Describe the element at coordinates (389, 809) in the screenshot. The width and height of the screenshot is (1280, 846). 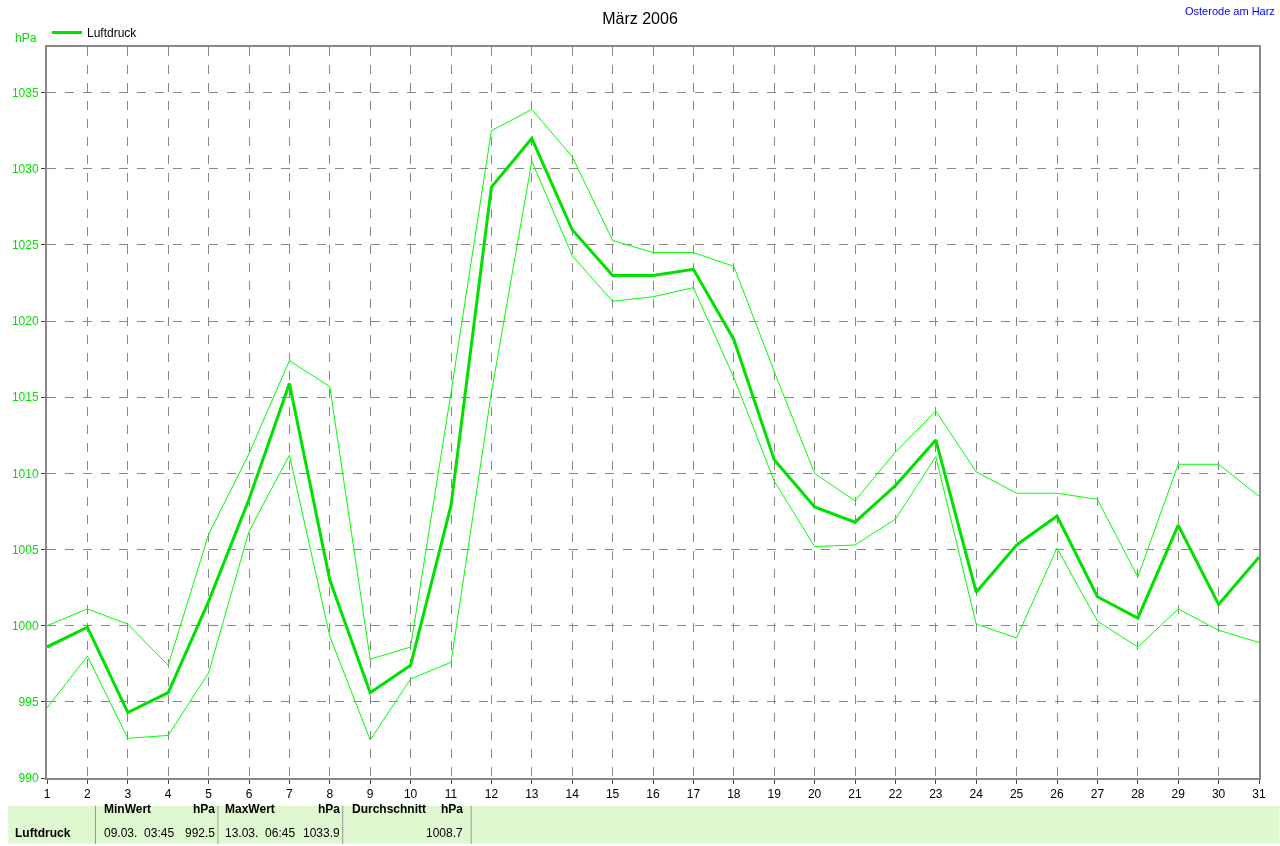
I see `text: Durchschnitt` at that location.